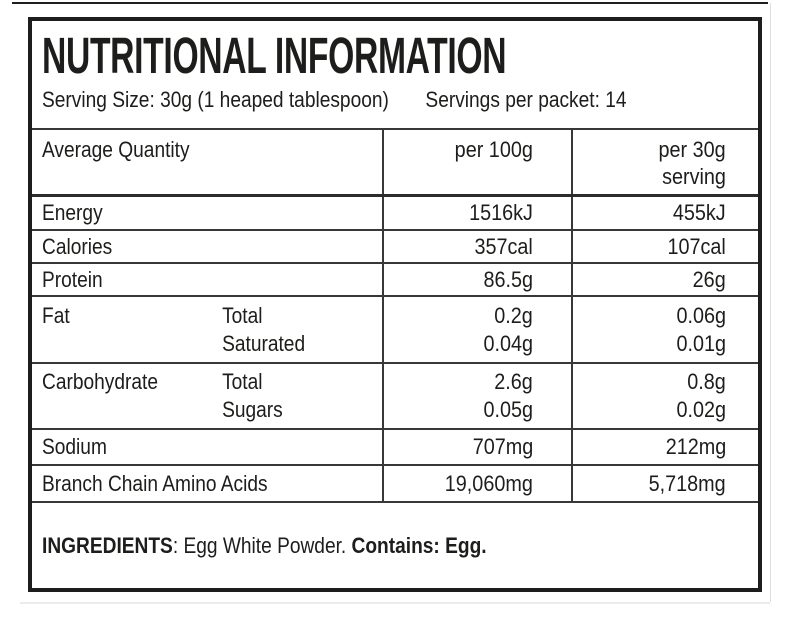 Image resolution: width=800 pixels, height=626 pixels. What do you see at coordinates (770, 302) in the screenshot?
I see `sheet-right-edge` at bounding box center [770, 302].